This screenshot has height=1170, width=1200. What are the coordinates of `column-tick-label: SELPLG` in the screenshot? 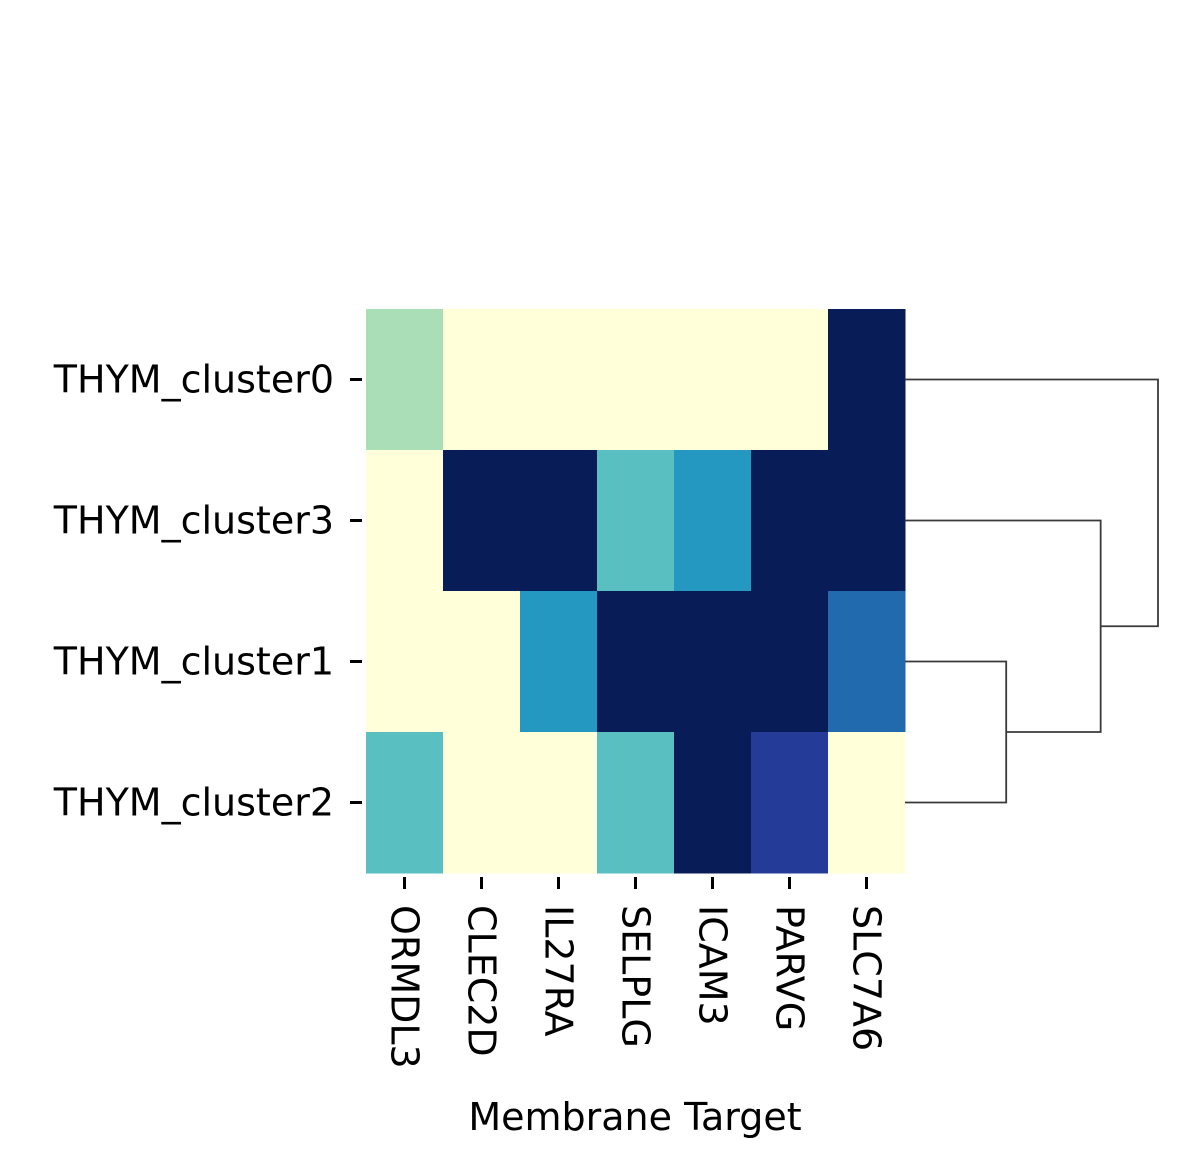 It's located at (636, 976).